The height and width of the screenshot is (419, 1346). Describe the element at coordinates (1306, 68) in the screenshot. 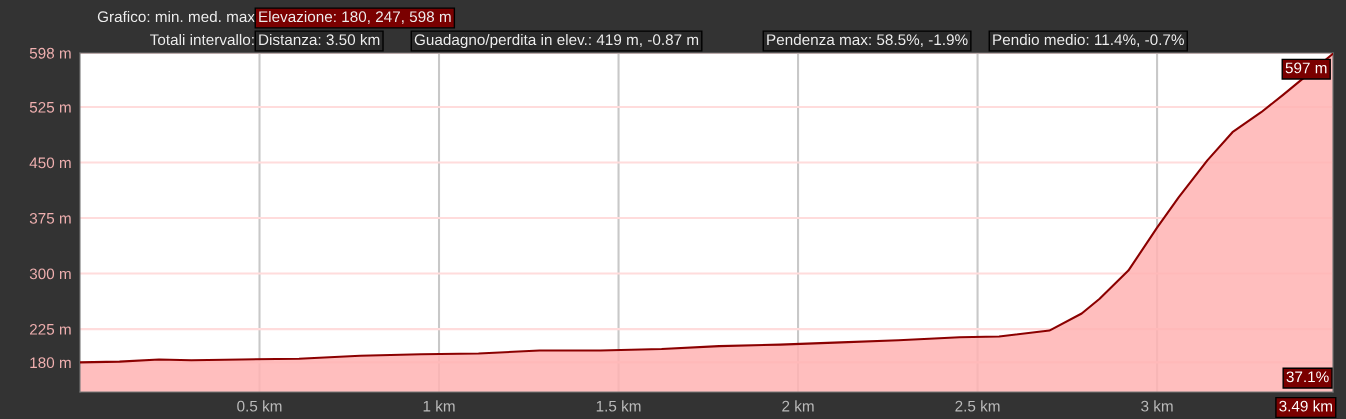

I see `annotation: 597 m` at that location.